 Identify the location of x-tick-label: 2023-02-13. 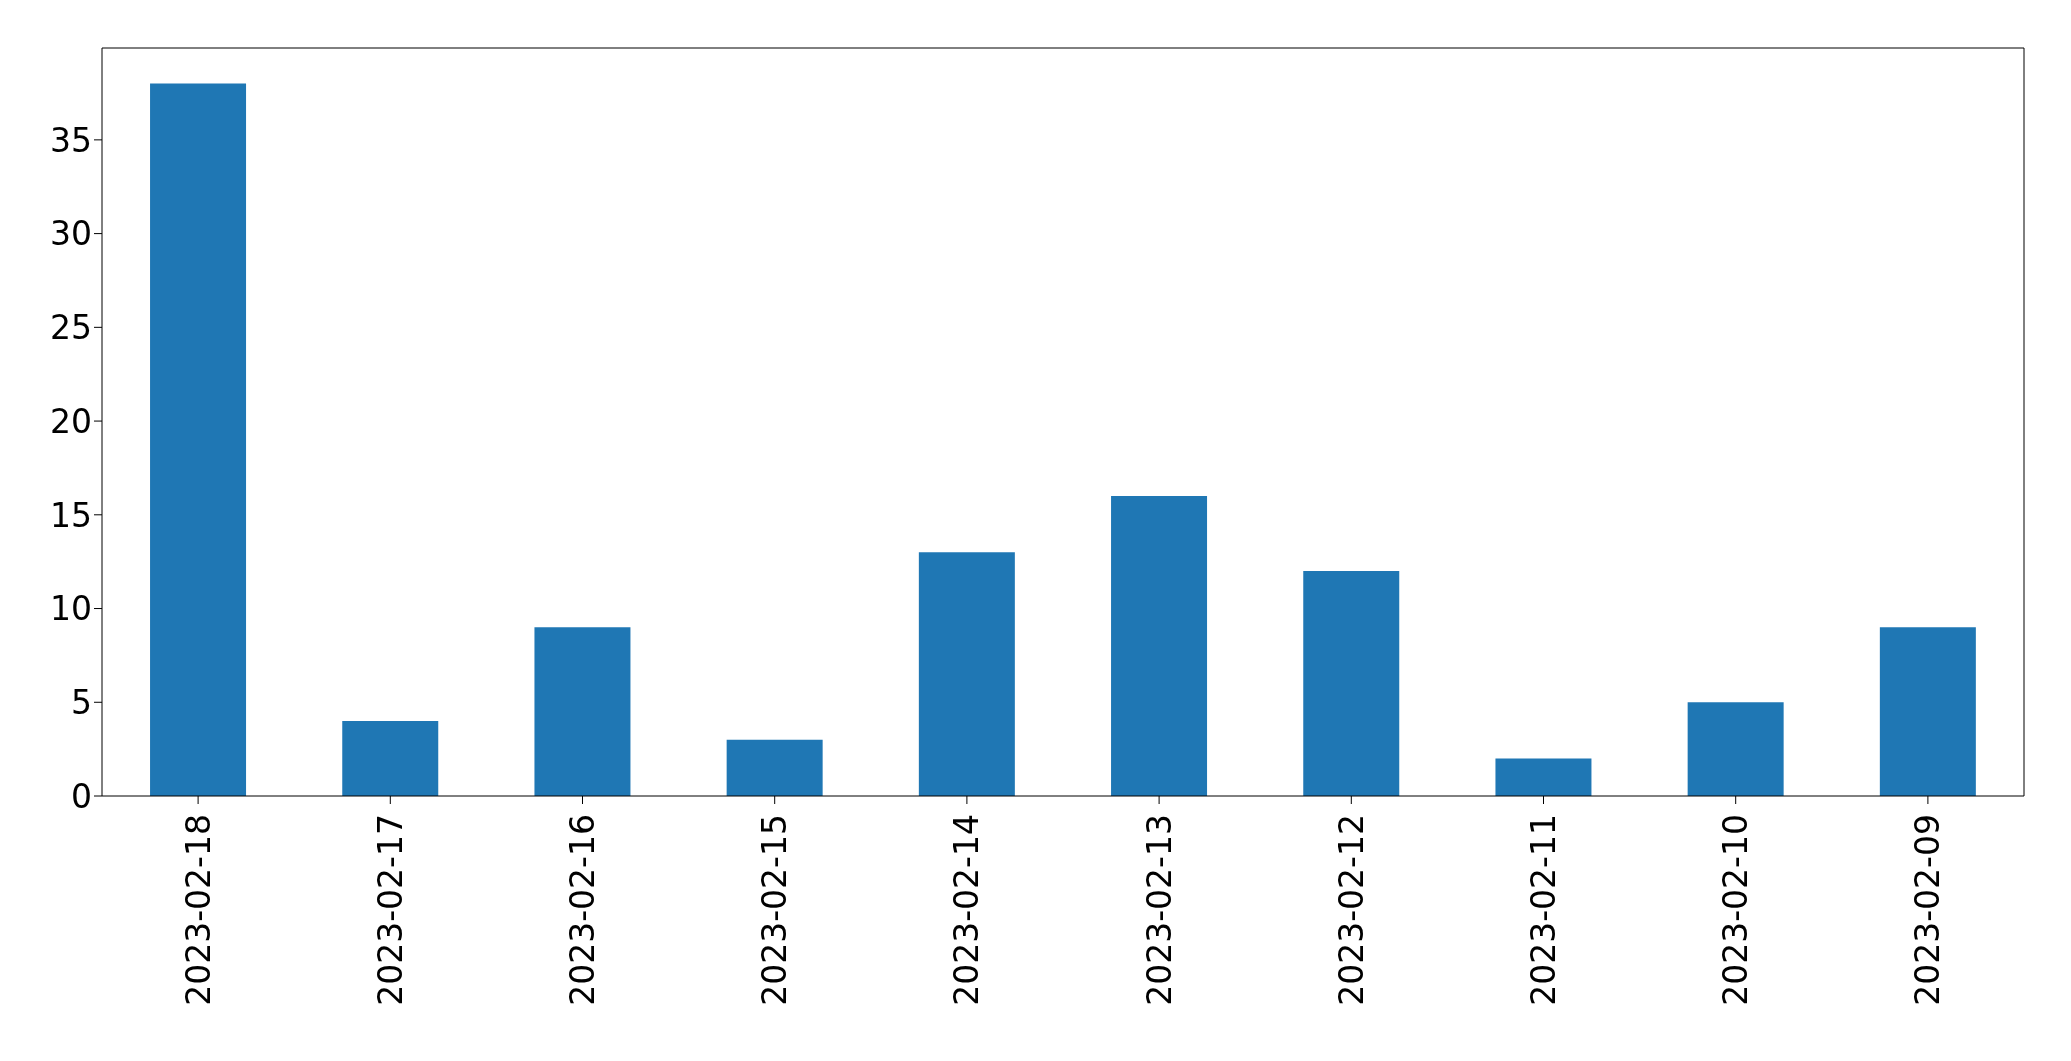
(1159, 910).